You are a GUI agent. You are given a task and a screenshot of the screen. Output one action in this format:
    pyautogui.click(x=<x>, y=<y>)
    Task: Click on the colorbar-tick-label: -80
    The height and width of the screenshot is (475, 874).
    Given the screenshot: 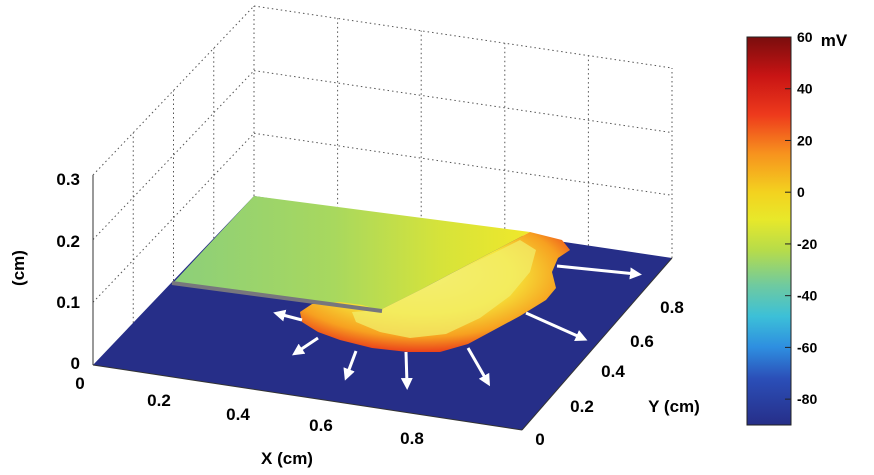 What is the action you would take?
    pyautogui.click(x=807, y=399)
    